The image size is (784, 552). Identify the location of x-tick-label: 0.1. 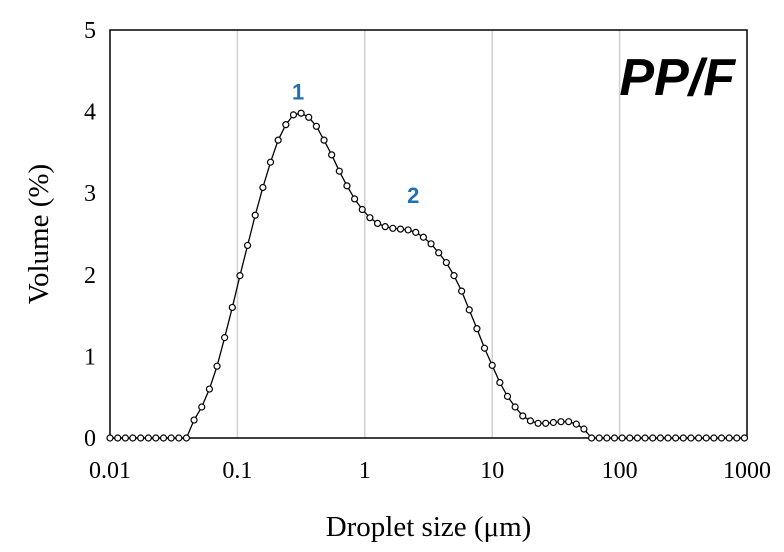
(237, 471).